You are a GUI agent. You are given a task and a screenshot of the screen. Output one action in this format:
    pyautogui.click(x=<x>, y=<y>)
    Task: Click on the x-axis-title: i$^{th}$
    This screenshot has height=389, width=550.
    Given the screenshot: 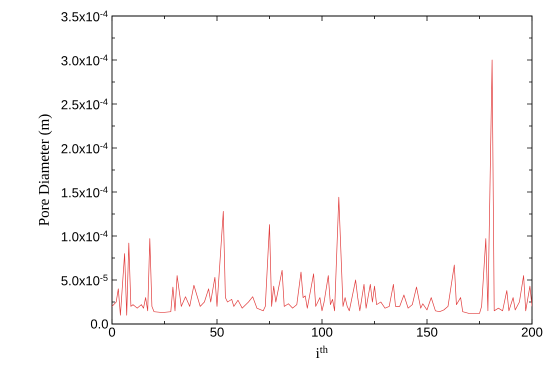 What is the action you would take?
    pyautogui.click(x=322, y=352)
    